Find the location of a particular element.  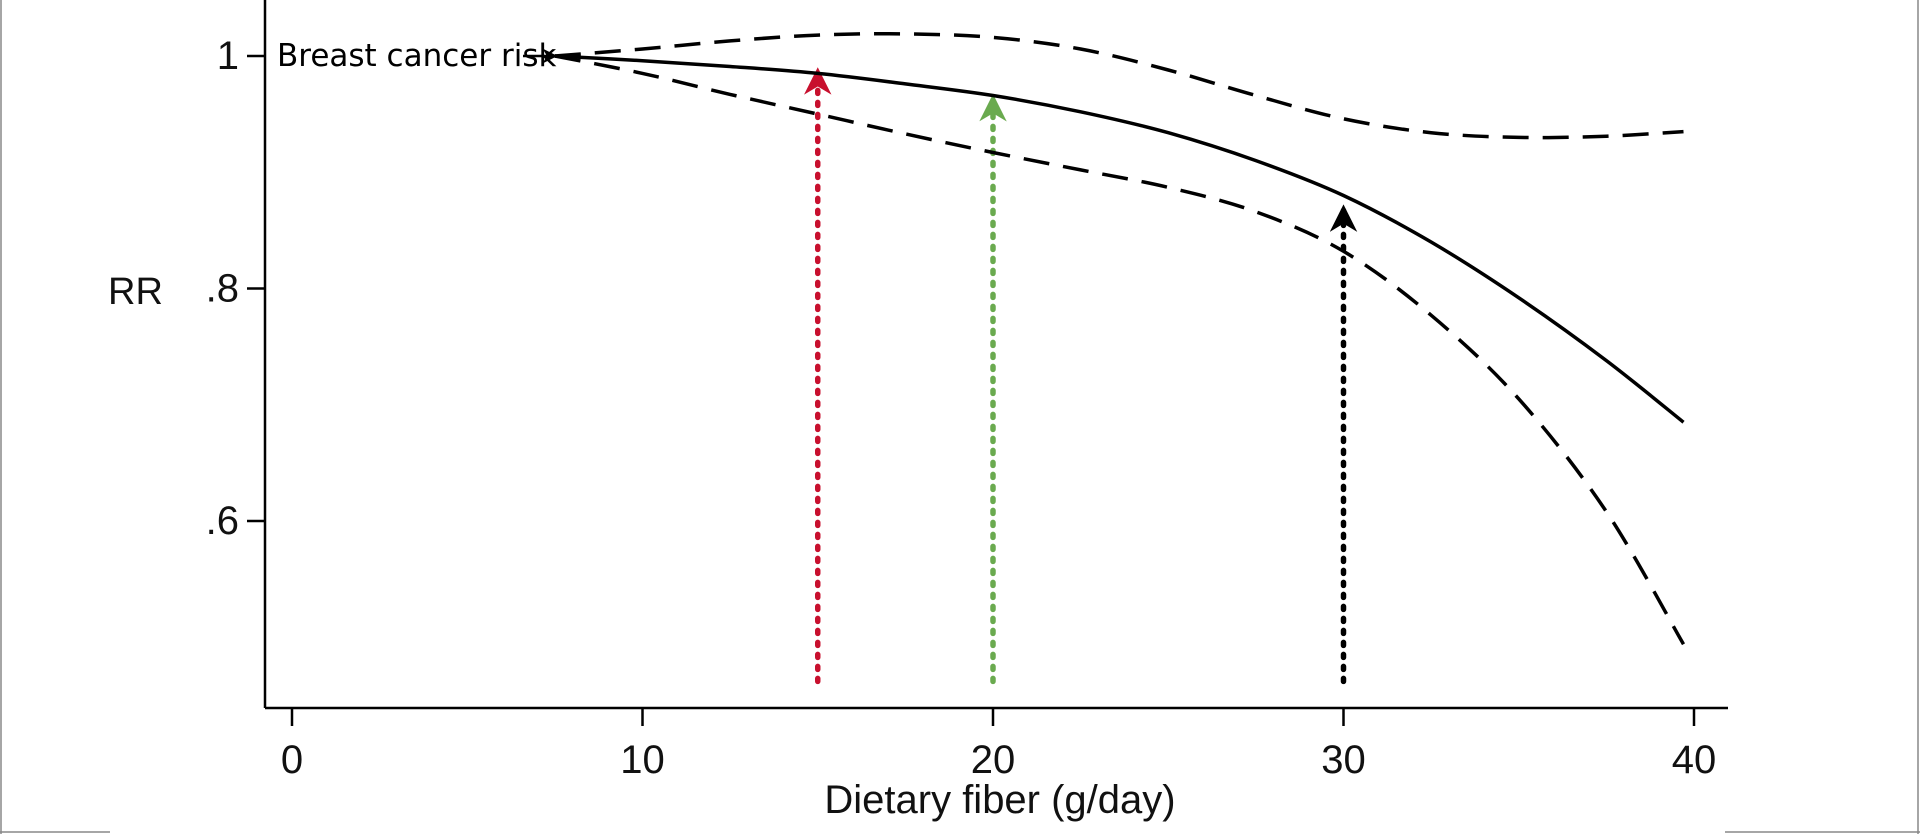

x-tick-label: 20 is located at coordinates (993, 760).